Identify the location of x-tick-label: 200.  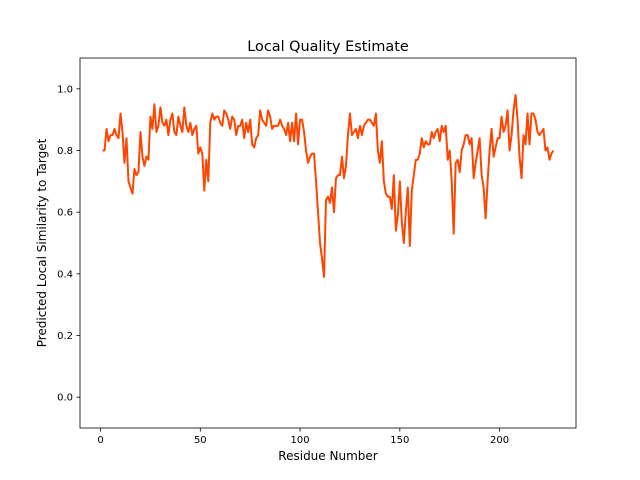
(499, 440).